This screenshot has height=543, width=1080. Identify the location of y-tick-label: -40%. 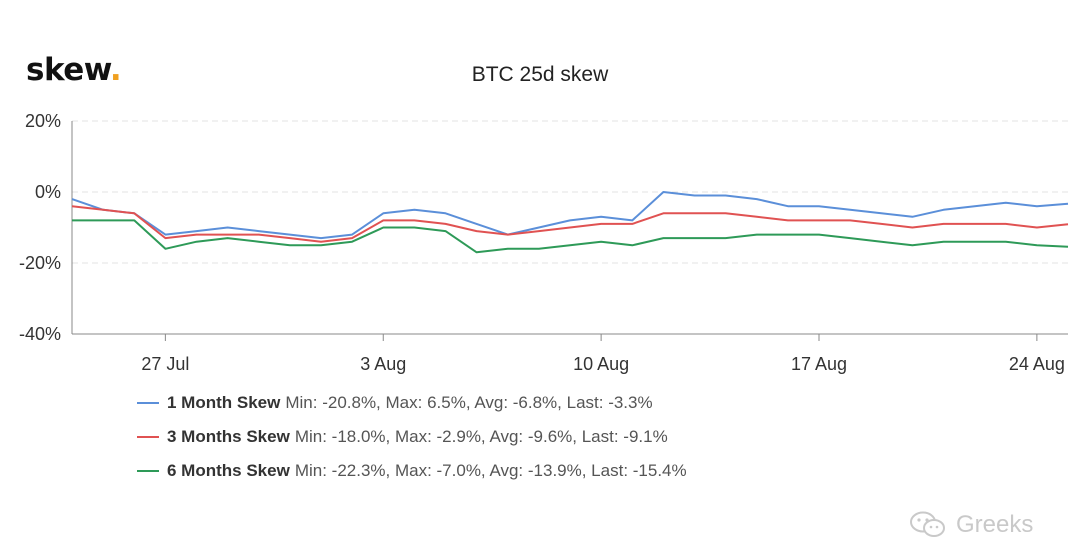
(40, 334).